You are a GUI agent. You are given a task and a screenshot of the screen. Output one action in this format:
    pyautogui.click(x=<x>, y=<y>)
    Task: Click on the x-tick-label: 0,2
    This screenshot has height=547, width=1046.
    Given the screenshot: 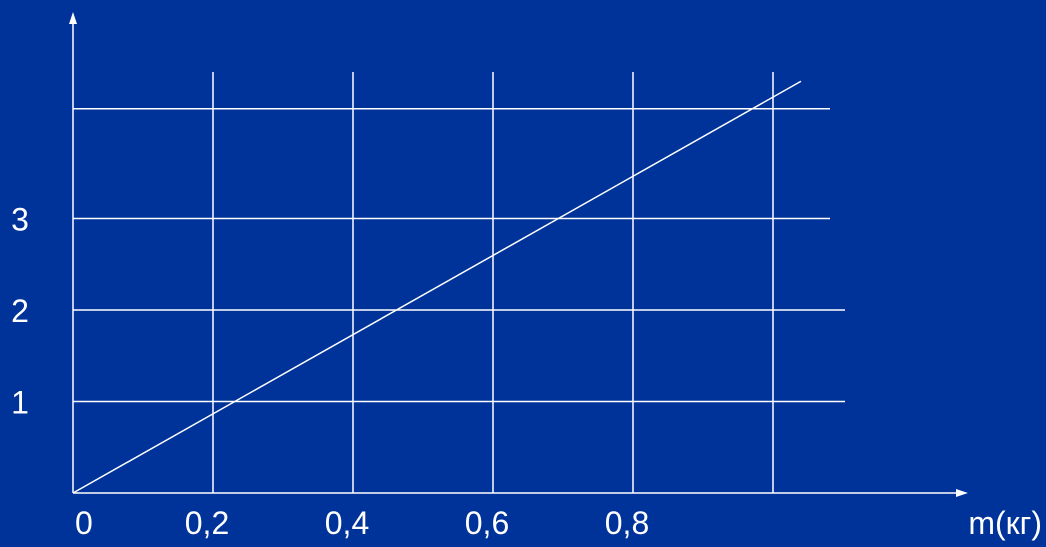 What is the action you would take?
    pyautogui.click(x=207, y=523)
    